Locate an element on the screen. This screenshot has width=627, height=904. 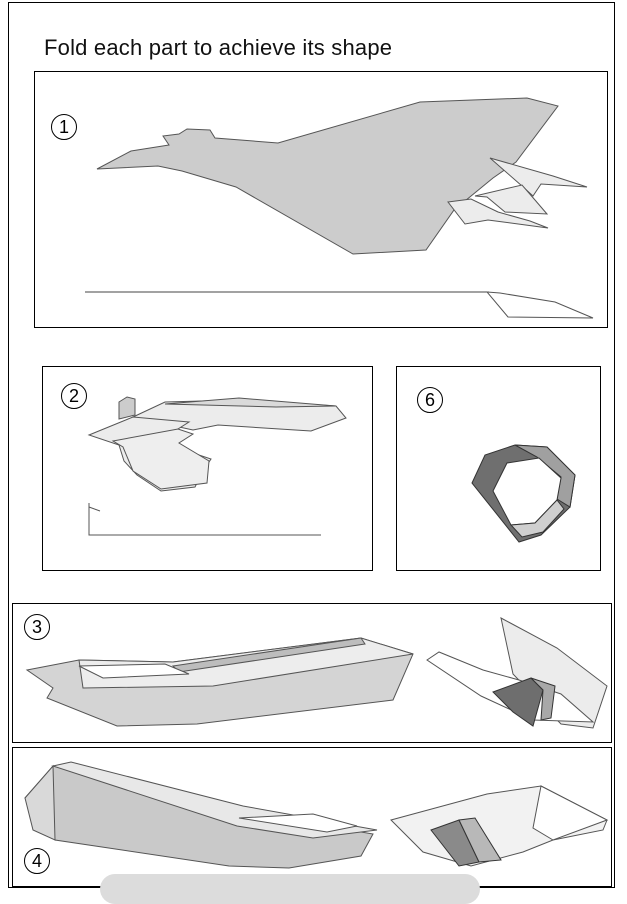
part-3-right-wall is located at coordinates (554, 673).